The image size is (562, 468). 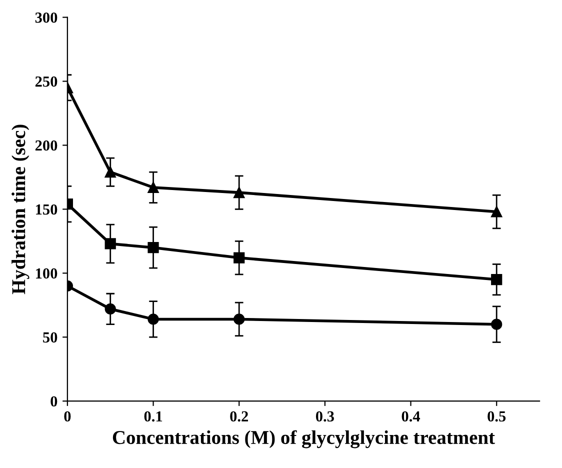 What do you see at coordinates (153, 416) in the screenshot?
I see `x-tick-label: 0.1` at bounding box center [153, 416].